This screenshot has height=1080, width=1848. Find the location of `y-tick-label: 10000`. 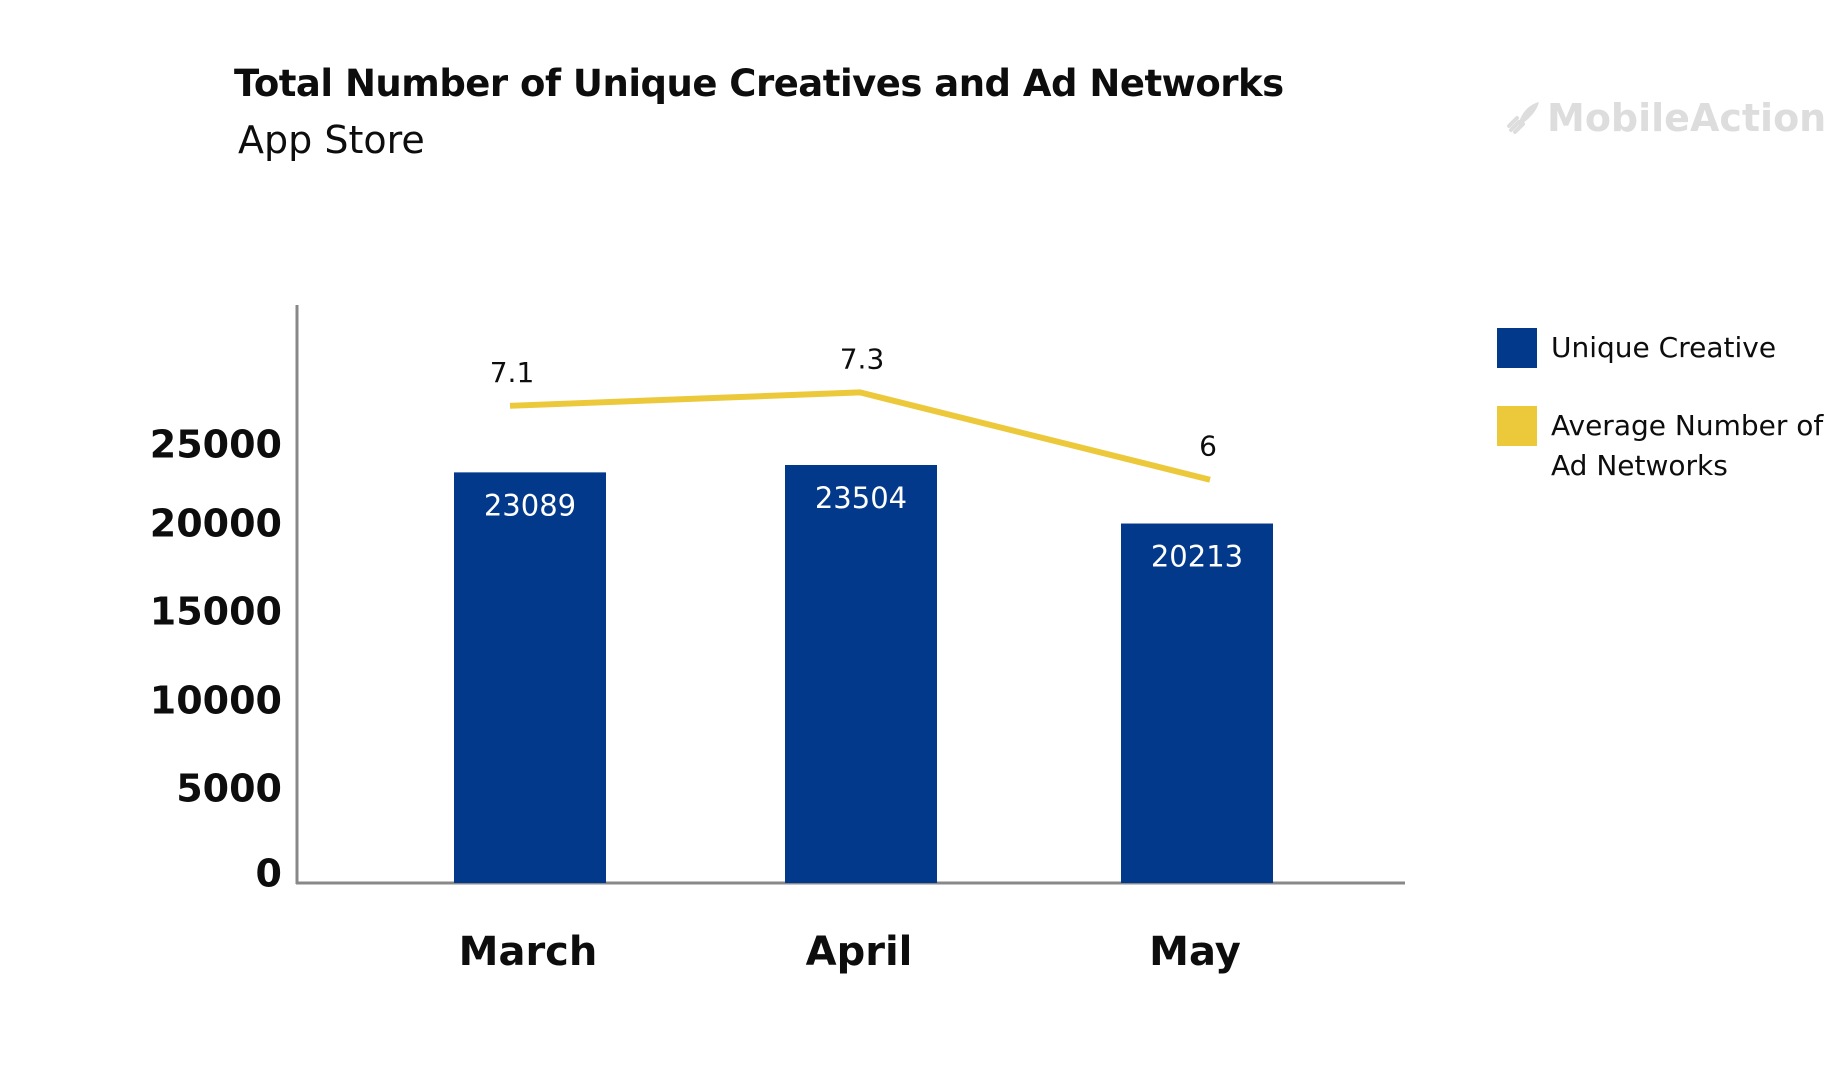

y-tick-label: 10000 is located at coordinates (216, 701).